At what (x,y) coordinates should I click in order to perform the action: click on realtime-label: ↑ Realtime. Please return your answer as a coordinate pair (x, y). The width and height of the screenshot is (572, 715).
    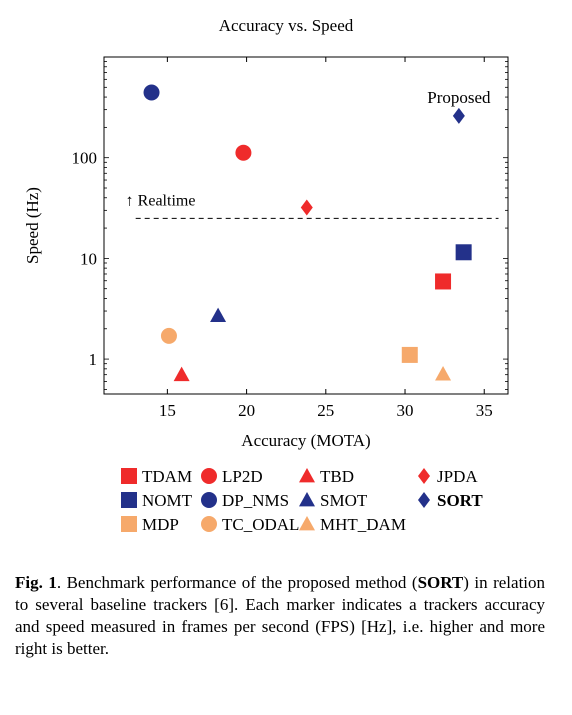
    Looking at the image, I should click on (161, 200).